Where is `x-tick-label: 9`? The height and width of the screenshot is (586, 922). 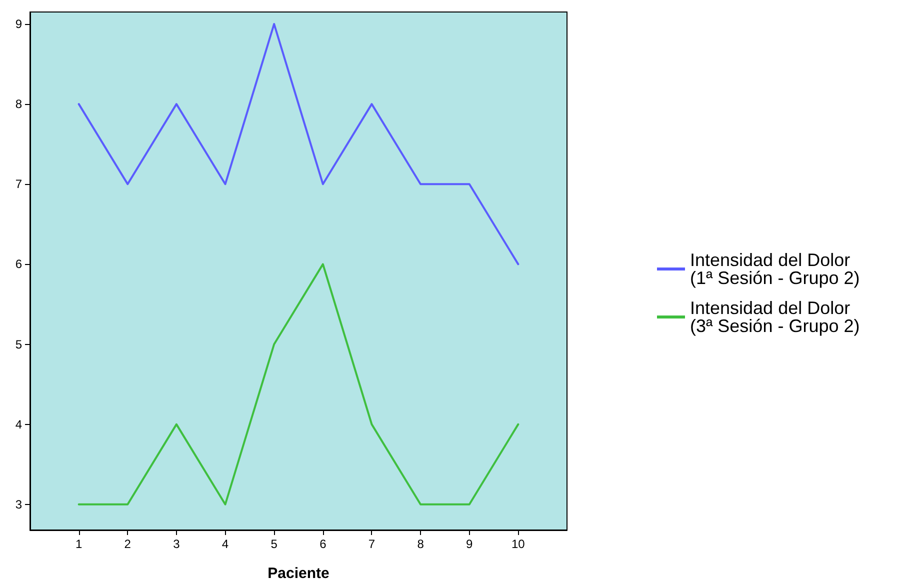
x-tick-label: 9 is located at coordinates (470, 544).